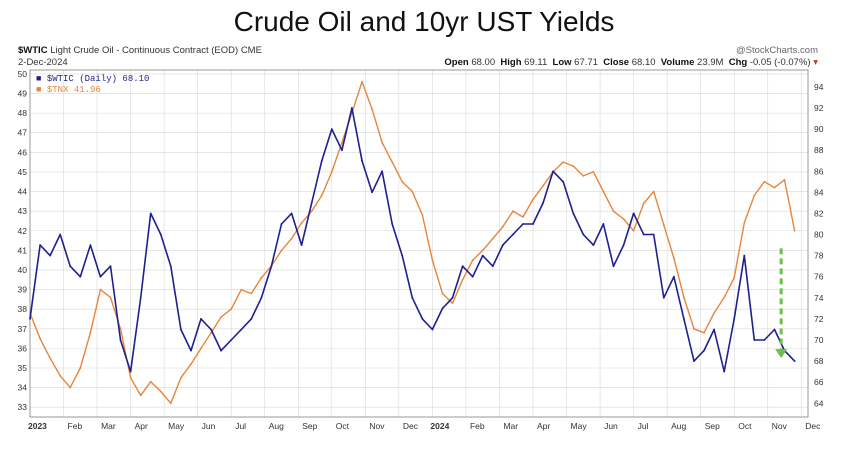 Image resolution: width=848 pixels, height=449 pixels. I want to click on open-value: 68.00, so click(483, 62).